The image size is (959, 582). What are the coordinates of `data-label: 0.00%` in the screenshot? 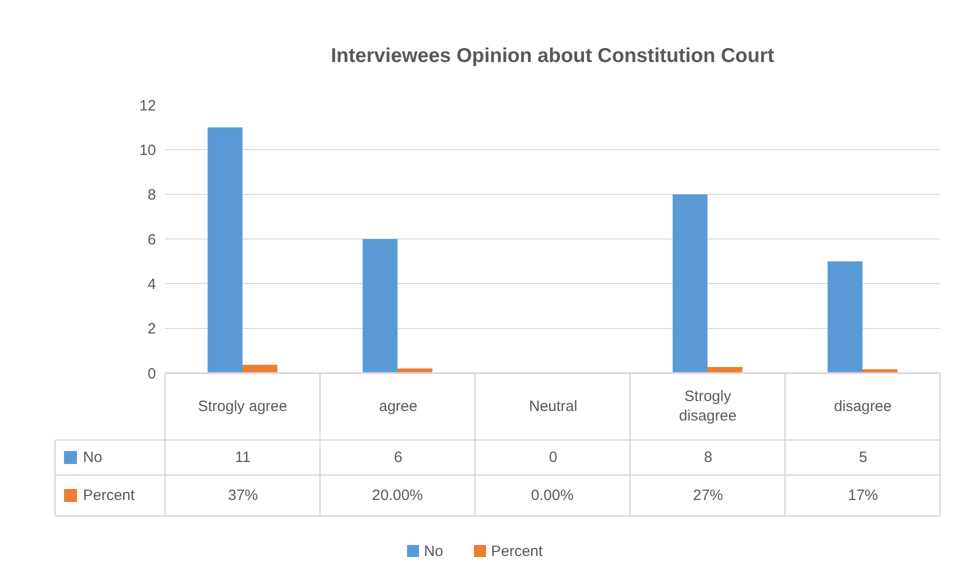 It's located at (552, 495).